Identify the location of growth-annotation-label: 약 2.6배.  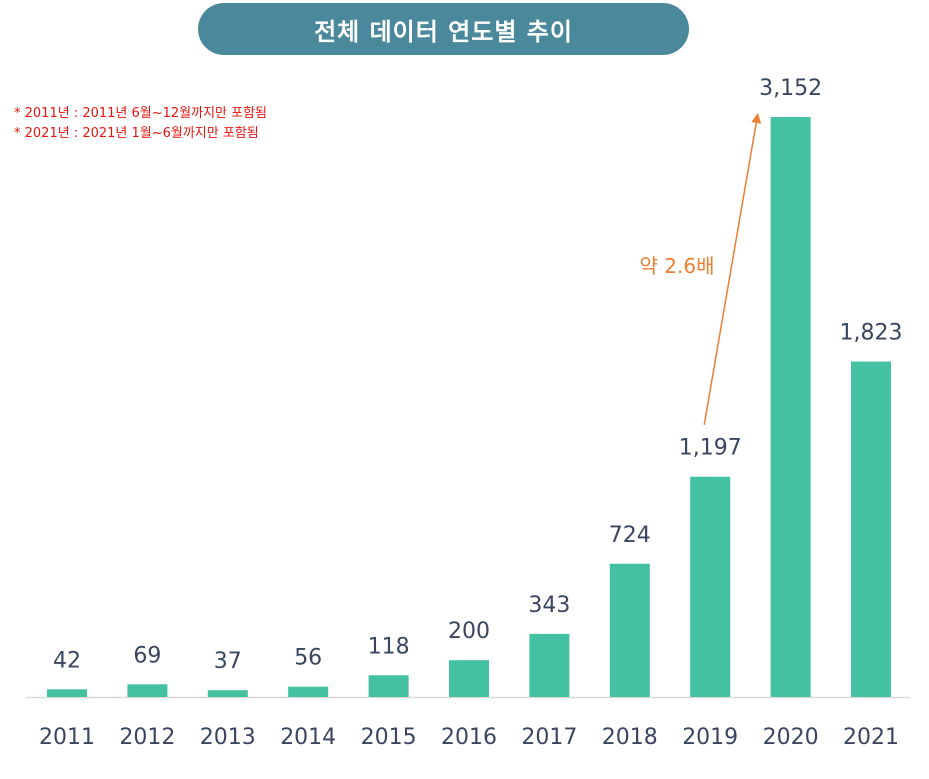
(677, 266).